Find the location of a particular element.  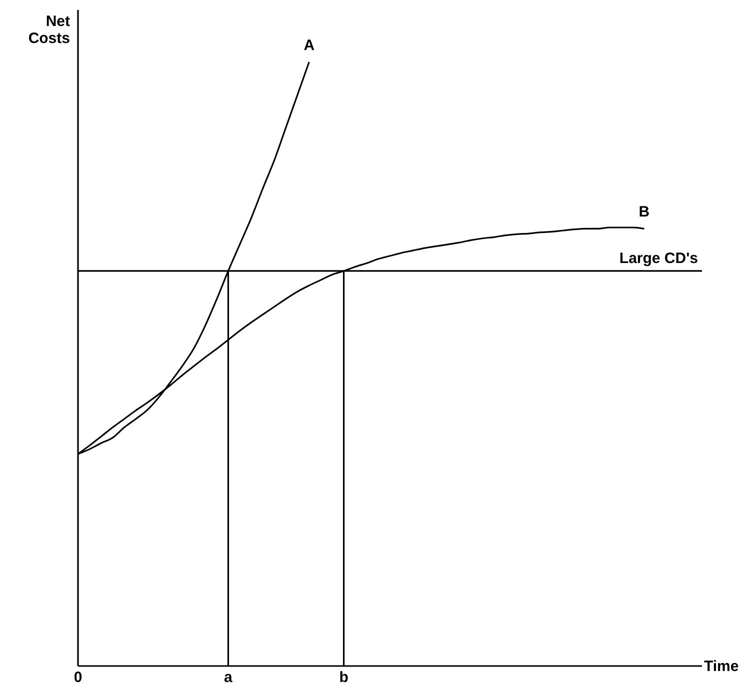

x-tick-label: 0 is located at coordinates (78, 677).